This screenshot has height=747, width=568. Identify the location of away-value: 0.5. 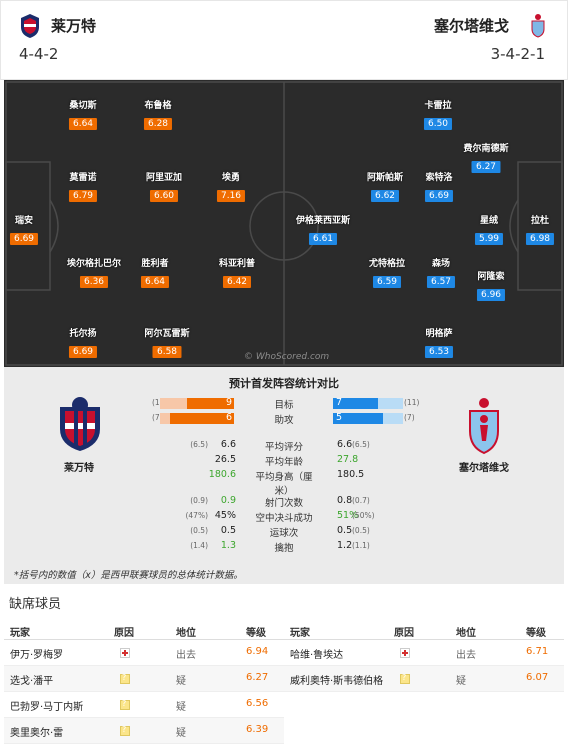
(345, 530).